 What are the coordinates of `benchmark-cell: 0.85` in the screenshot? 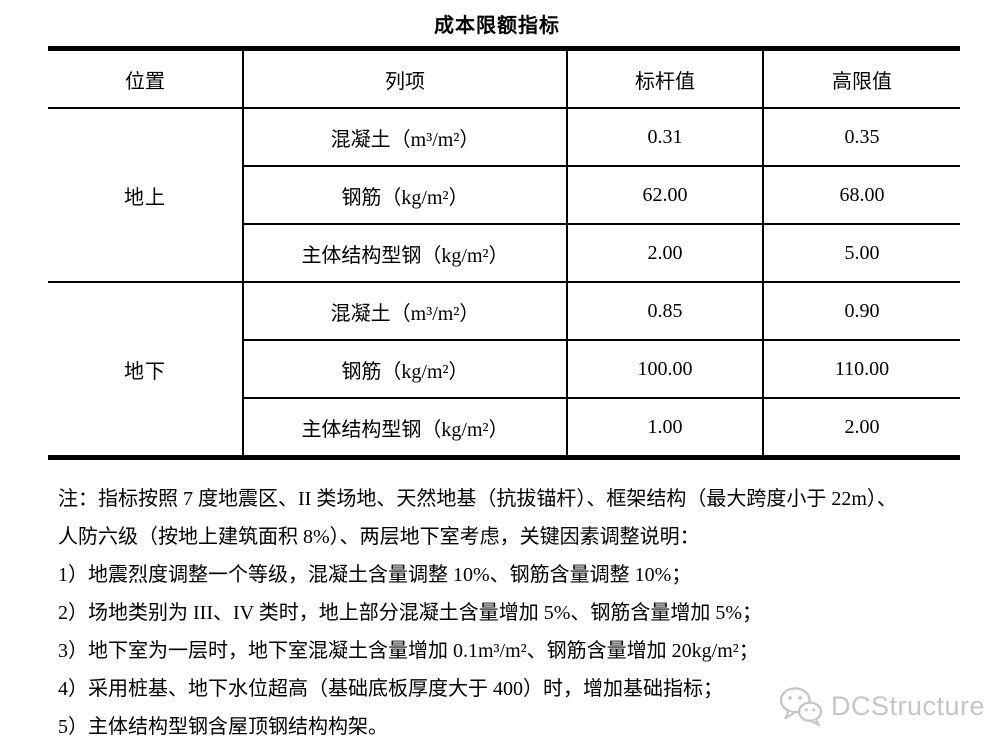 It's located at (664, 311).